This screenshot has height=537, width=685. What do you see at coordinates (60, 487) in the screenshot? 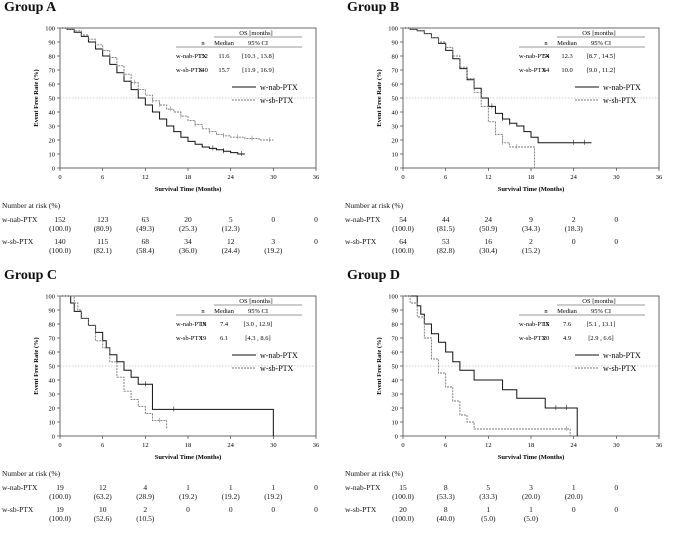
I see `at-risk-count: 19` at bounding box center [60, 487].